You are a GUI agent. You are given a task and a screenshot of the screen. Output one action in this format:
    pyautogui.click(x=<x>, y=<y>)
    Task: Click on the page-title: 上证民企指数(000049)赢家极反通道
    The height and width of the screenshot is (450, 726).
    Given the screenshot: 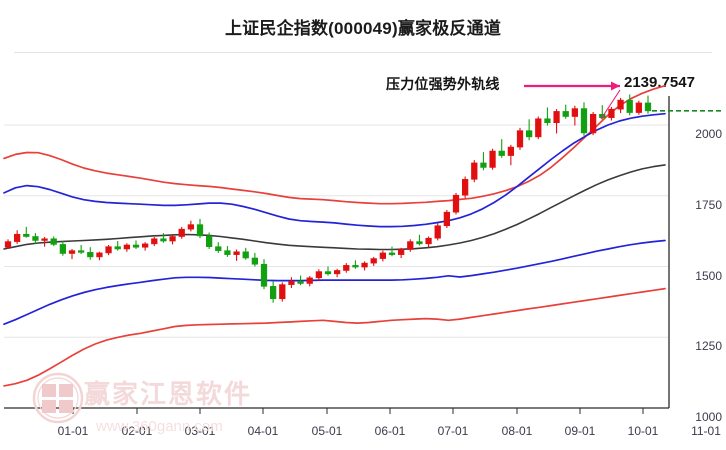 What is the action you would take?
    pyautogui.click(x=363, y=28)
    